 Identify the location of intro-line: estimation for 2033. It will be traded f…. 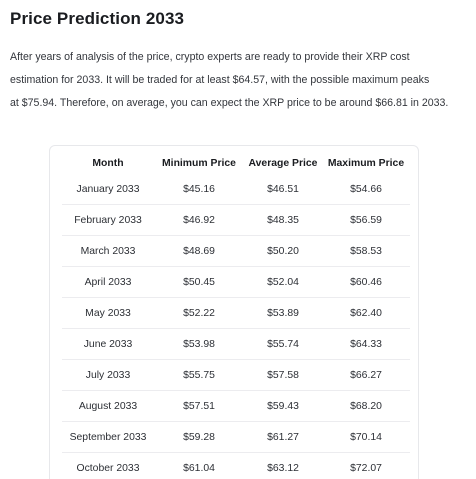
(220, 80).